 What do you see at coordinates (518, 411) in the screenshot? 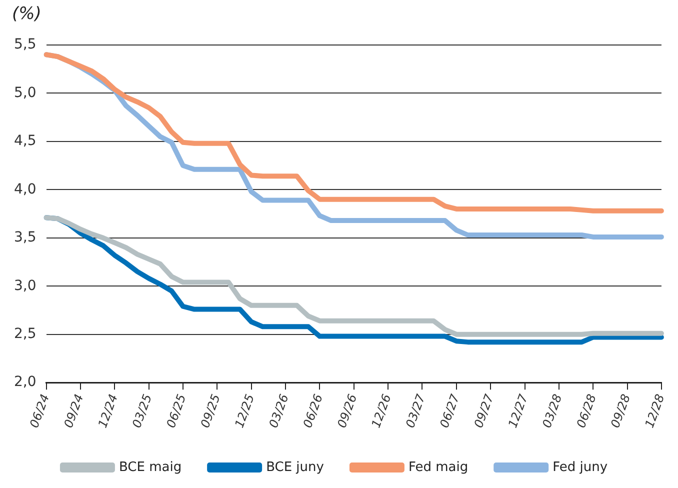
I see `x-tick-label: 12/27` at bounding box center [518, 411].